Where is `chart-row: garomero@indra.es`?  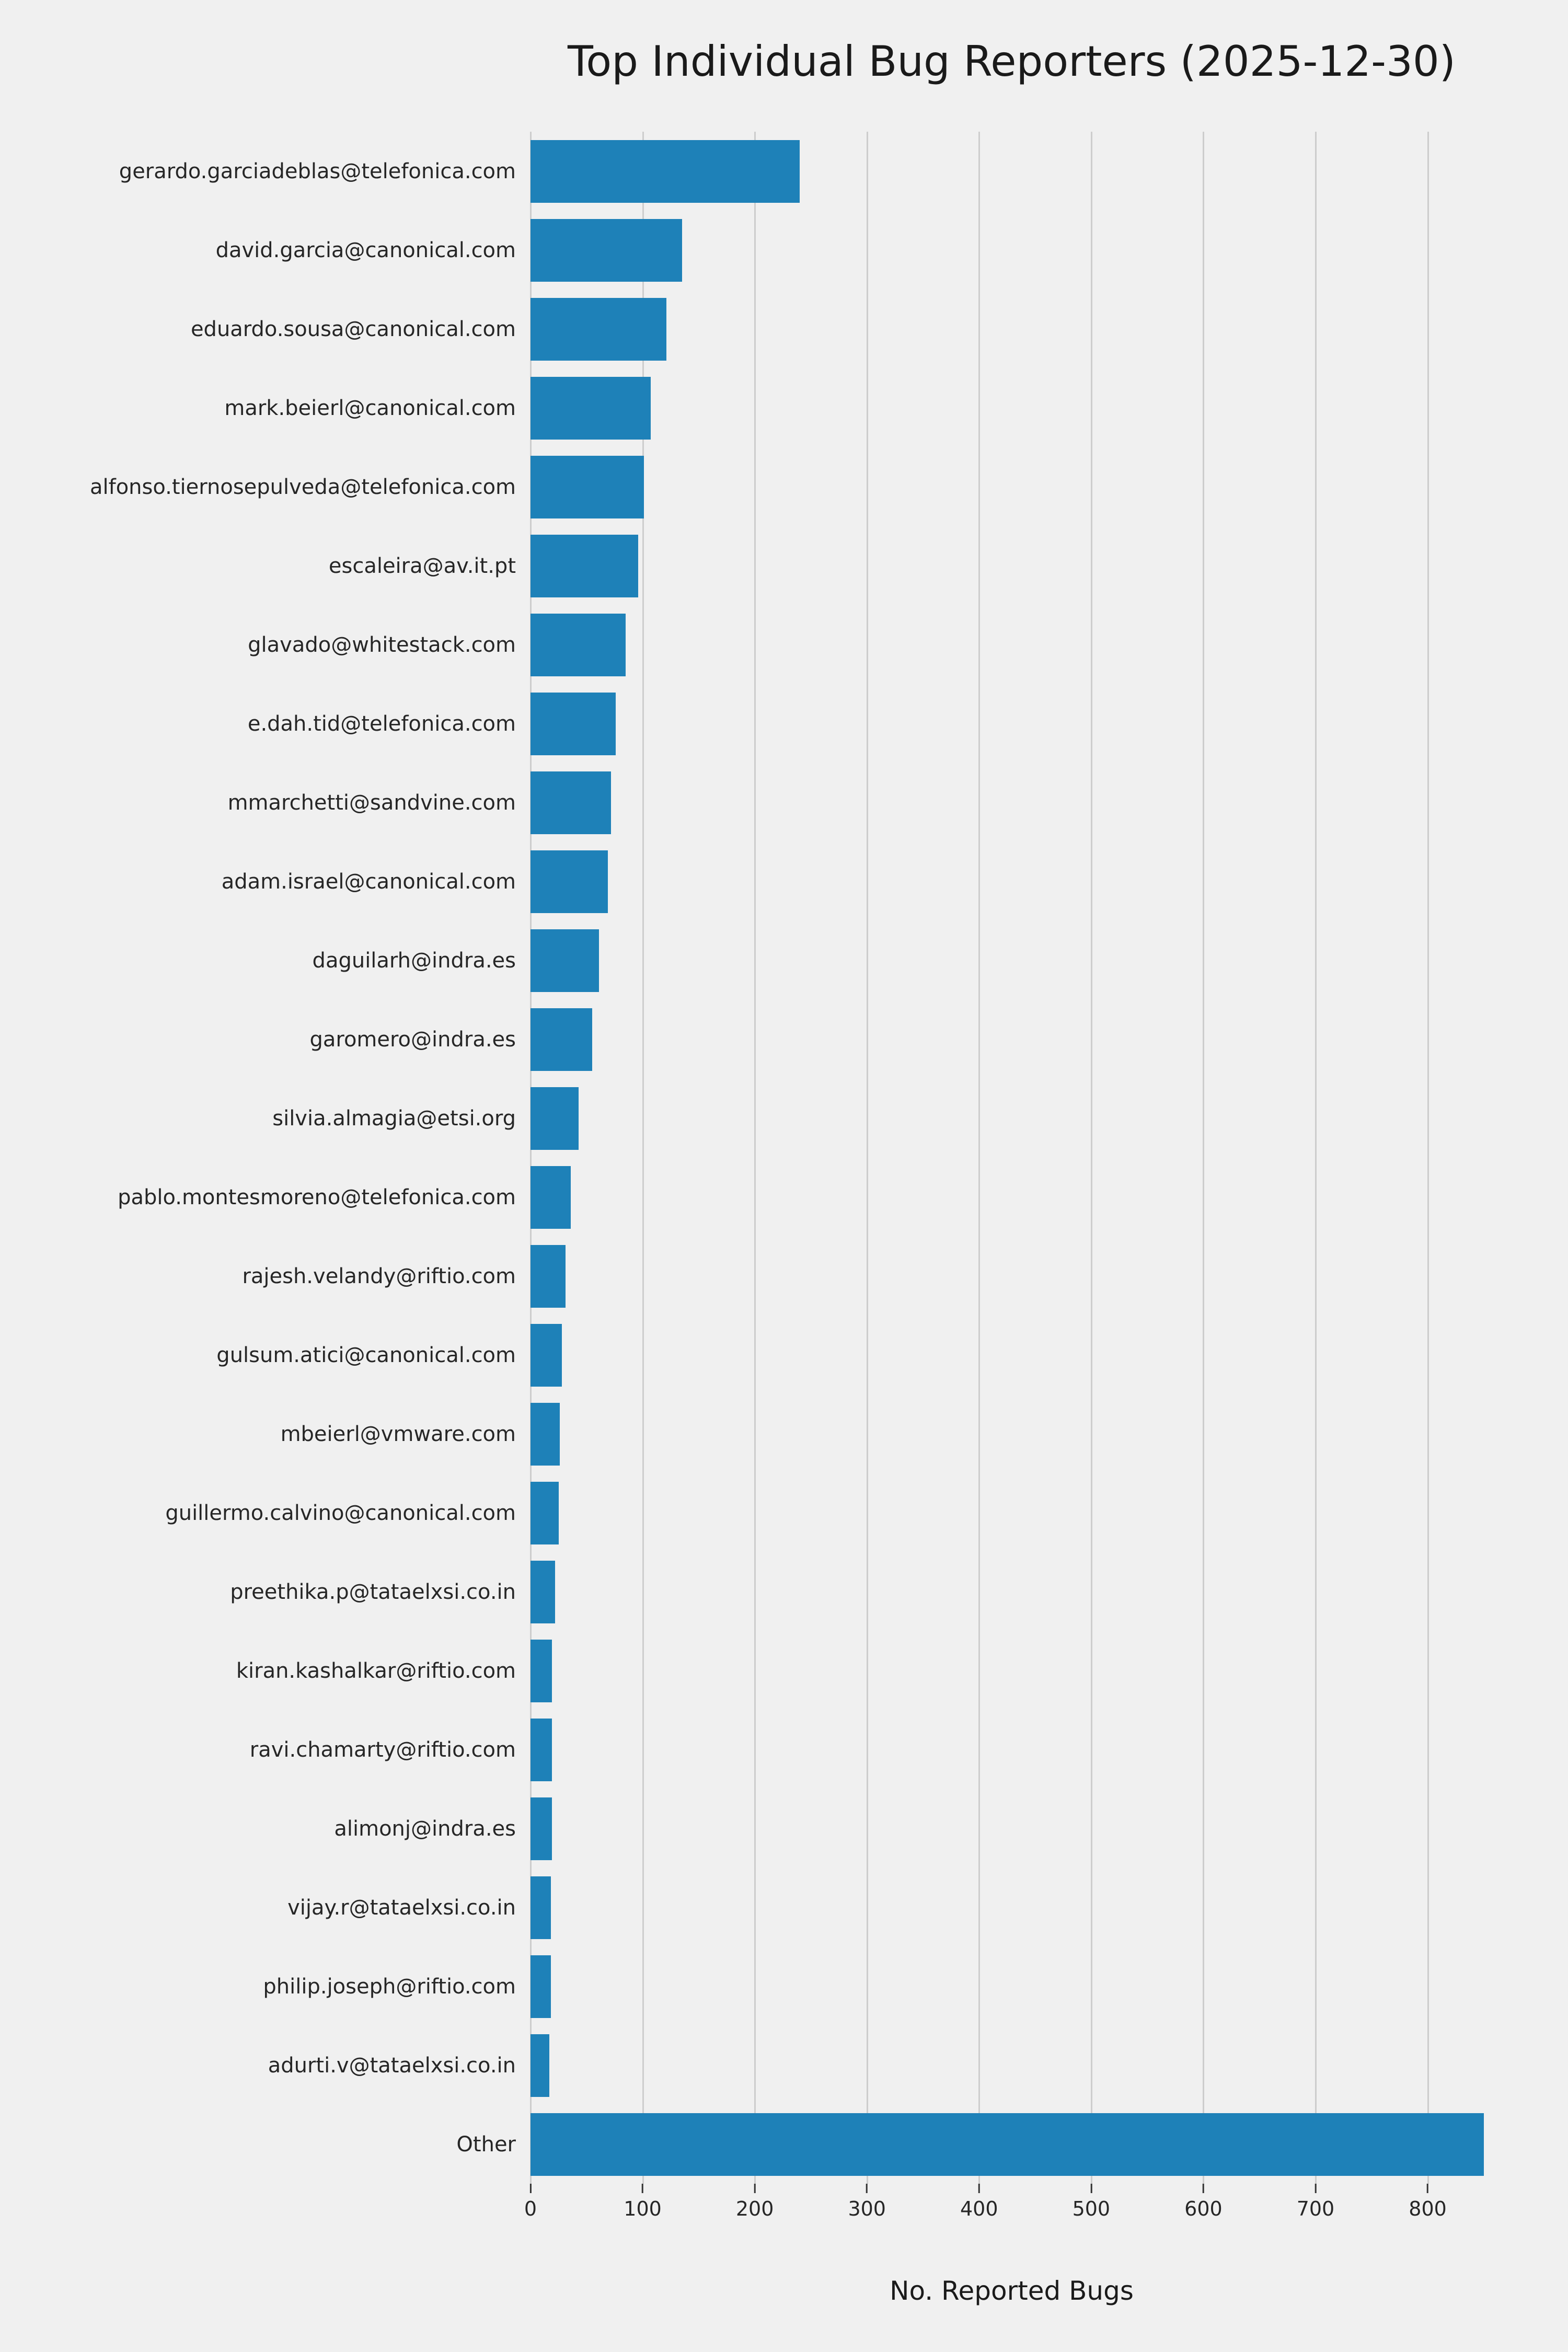 chart-row: garomero@indra.es is located at coordinates (746, 1039).